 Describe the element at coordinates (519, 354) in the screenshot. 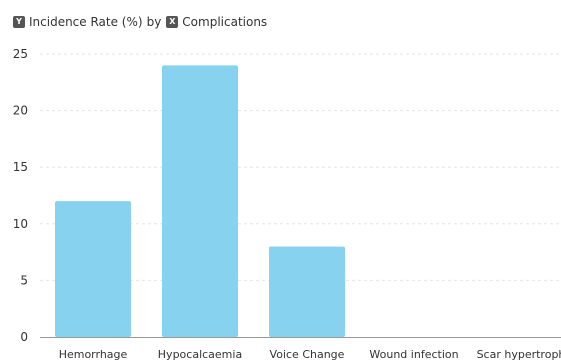

I see `x-category-label: Scar hypertroph` at that location.